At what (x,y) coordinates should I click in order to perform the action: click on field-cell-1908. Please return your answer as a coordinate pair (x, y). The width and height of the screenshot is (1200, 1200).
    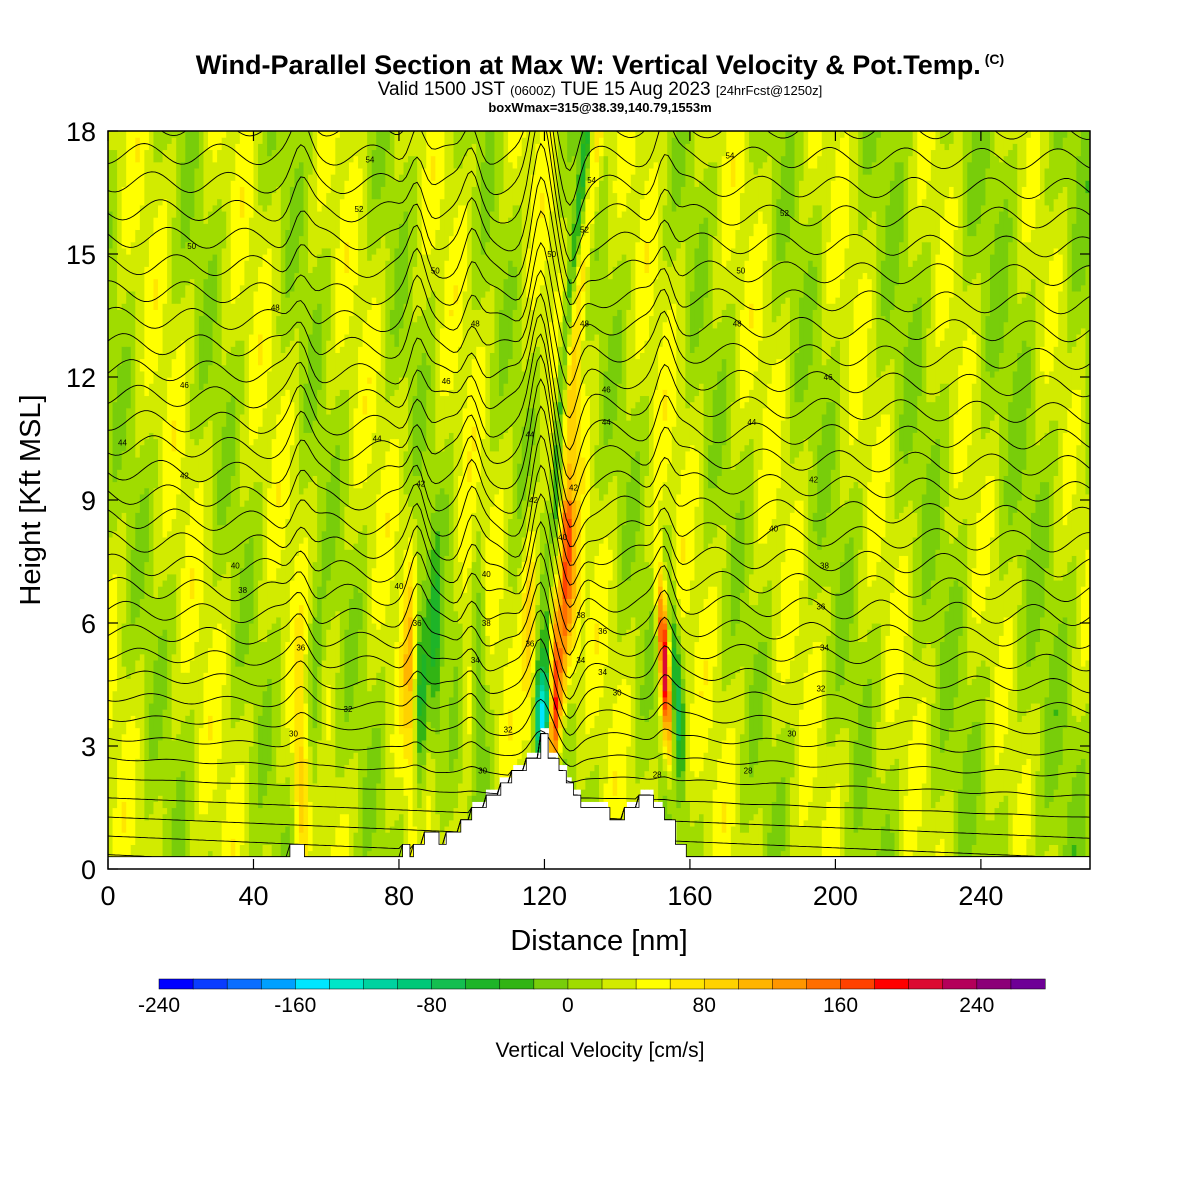
    Looking at the image, I should click on (1056, 528).